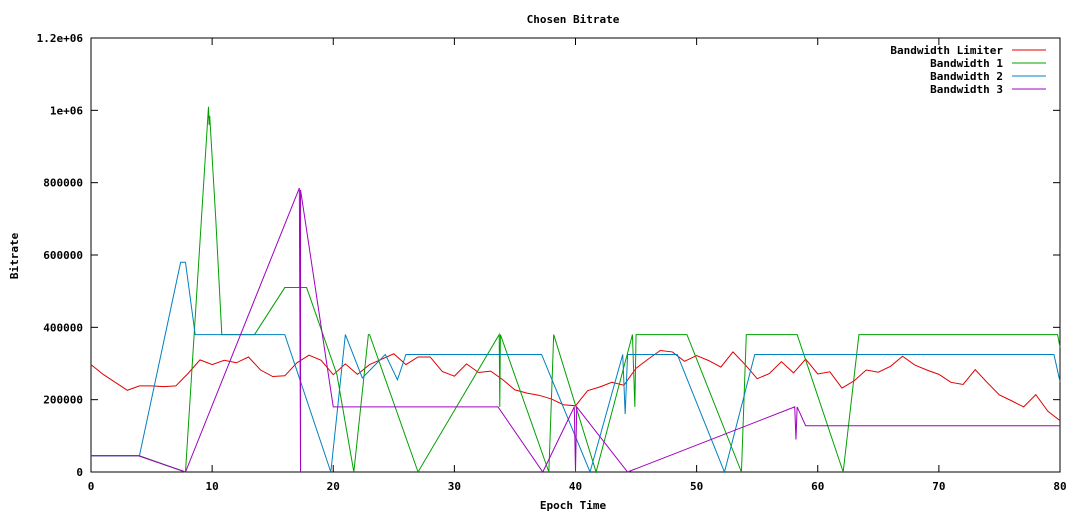 The image size is (1080, 512). Describe the element at coordinates (60, 38) in the screenshot. I see `y-tick-label: 1.2e+06` at that location.